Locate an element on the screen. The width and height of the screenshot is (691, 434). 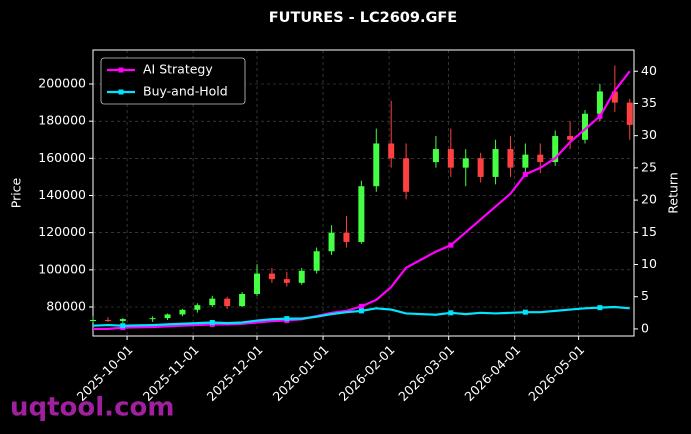
y2-tick-label: 40 is located at coordinates (649, 70).